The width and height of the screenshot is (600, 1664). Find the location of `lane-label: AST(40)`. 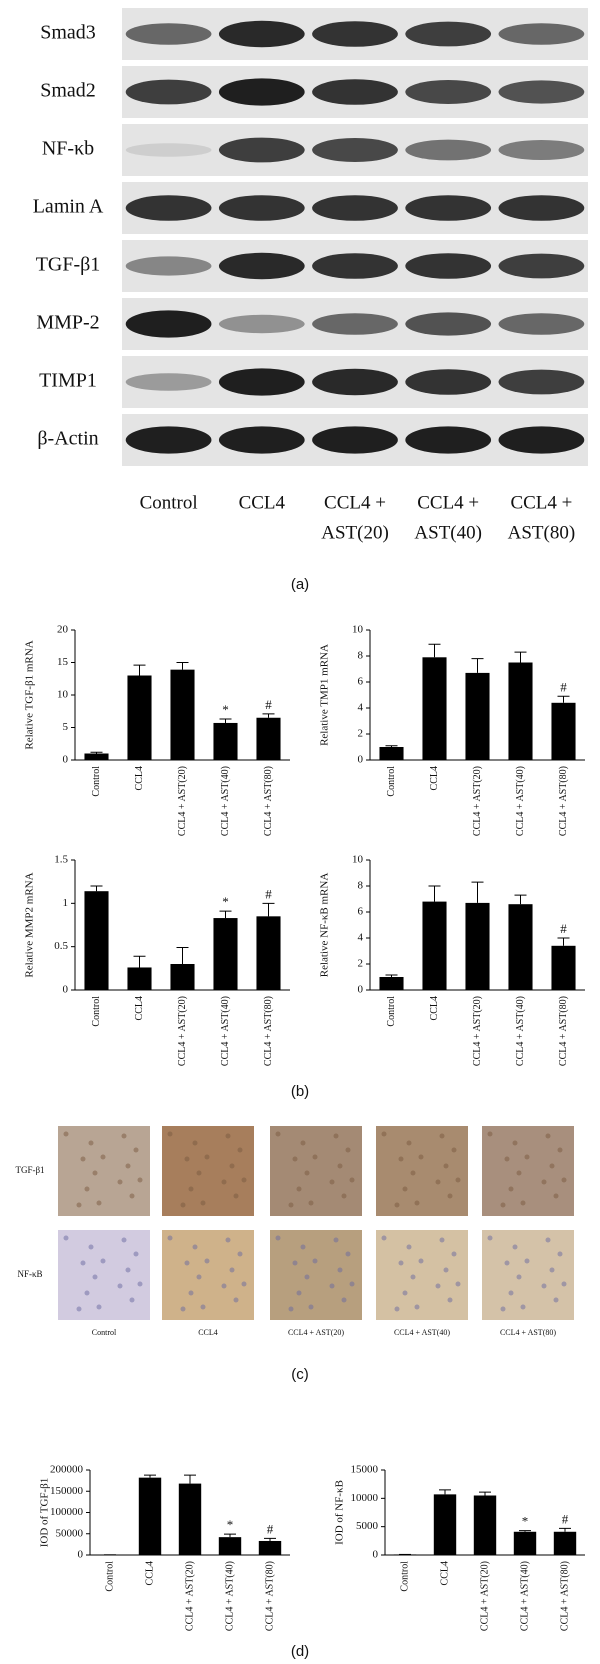

lane-label: AST(40) is located at coordinates (448, 532).